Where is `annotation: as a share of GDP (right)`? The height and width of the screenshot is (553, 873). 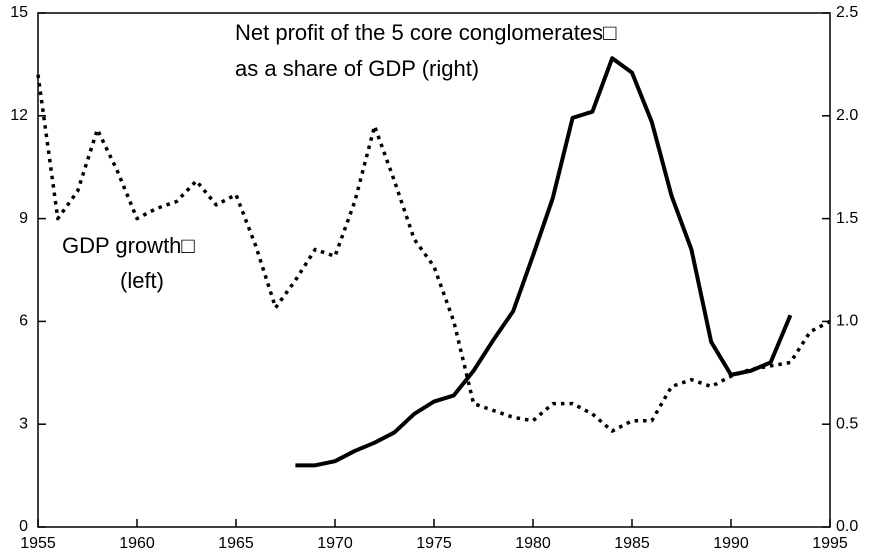 annotation: as a share of GDP (right) is located at coordinates (357, 68).